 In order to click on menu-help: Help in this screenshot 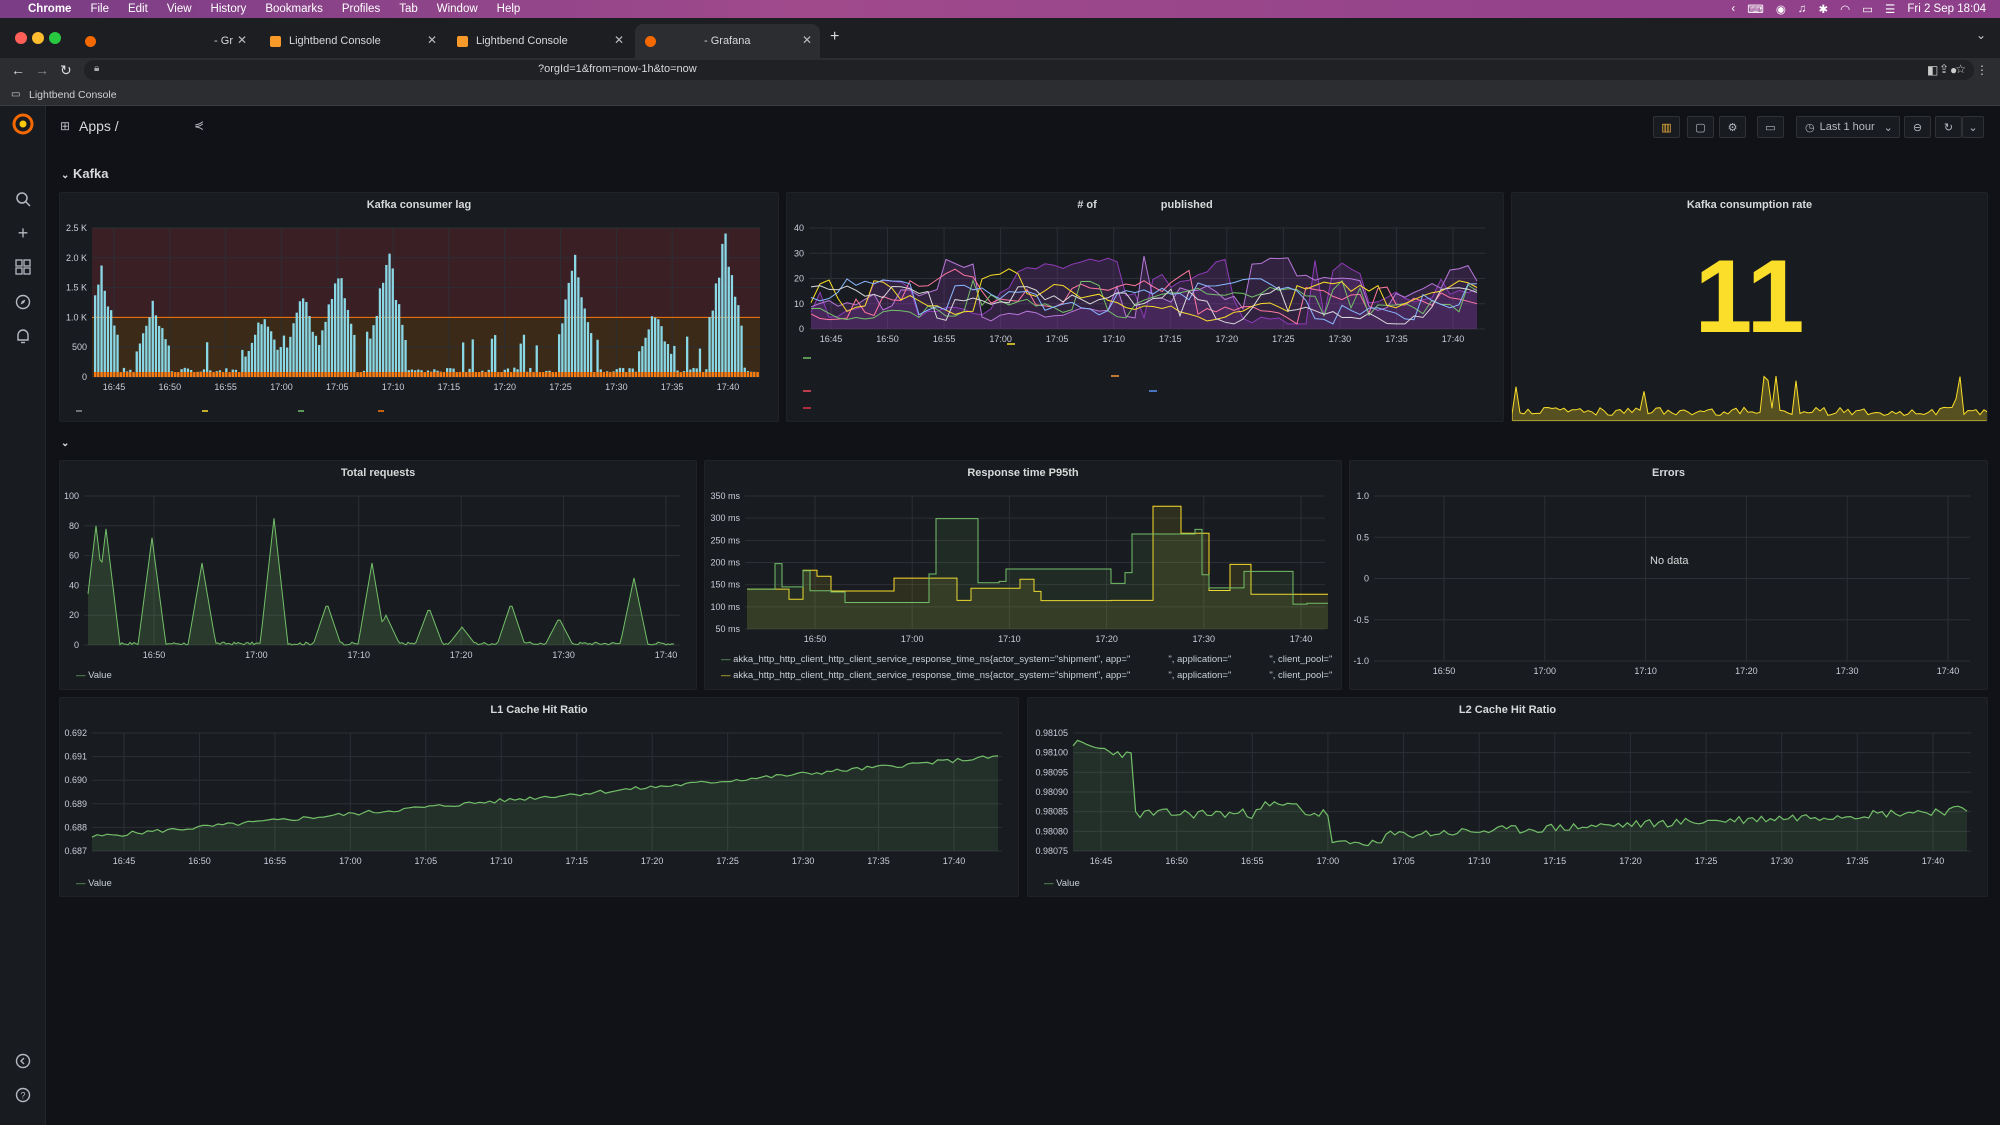, I will do `click(508, 9)`.